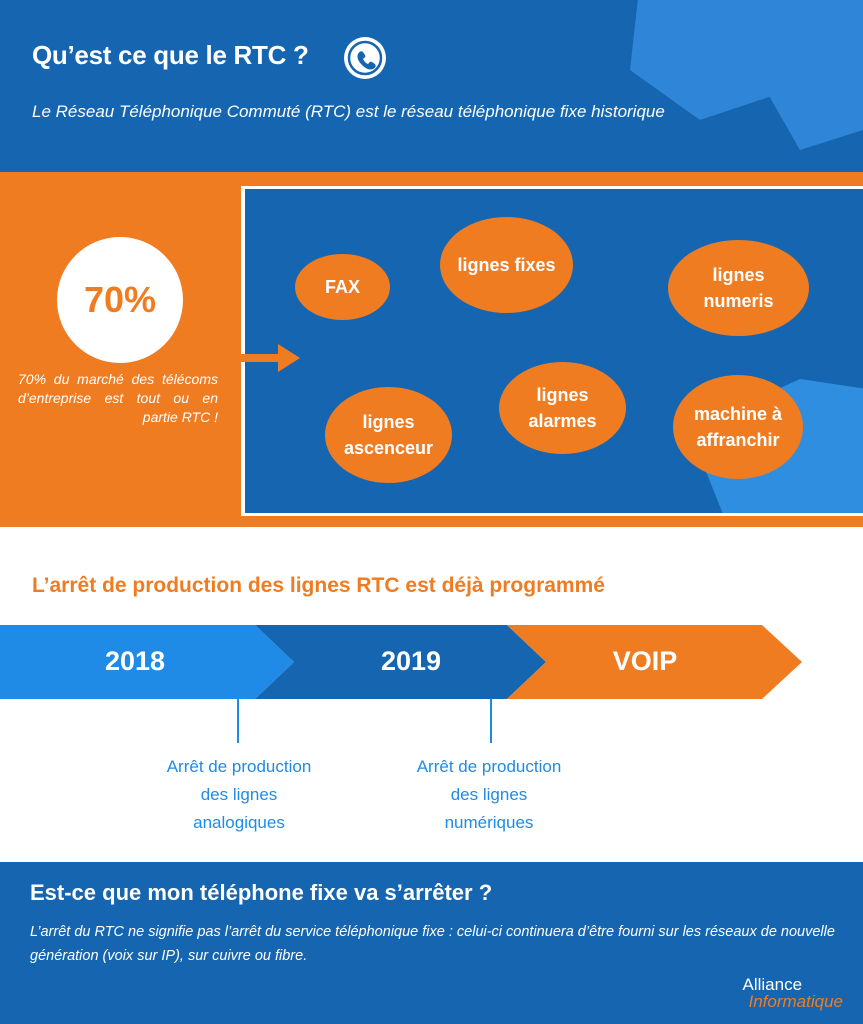 The height and width of the screenshot is (1024, 863). What do you see at coordinates (411, 661) in the screenshot?
I see `timeline-step-2019: 2019` at bounding box center [411, 661].